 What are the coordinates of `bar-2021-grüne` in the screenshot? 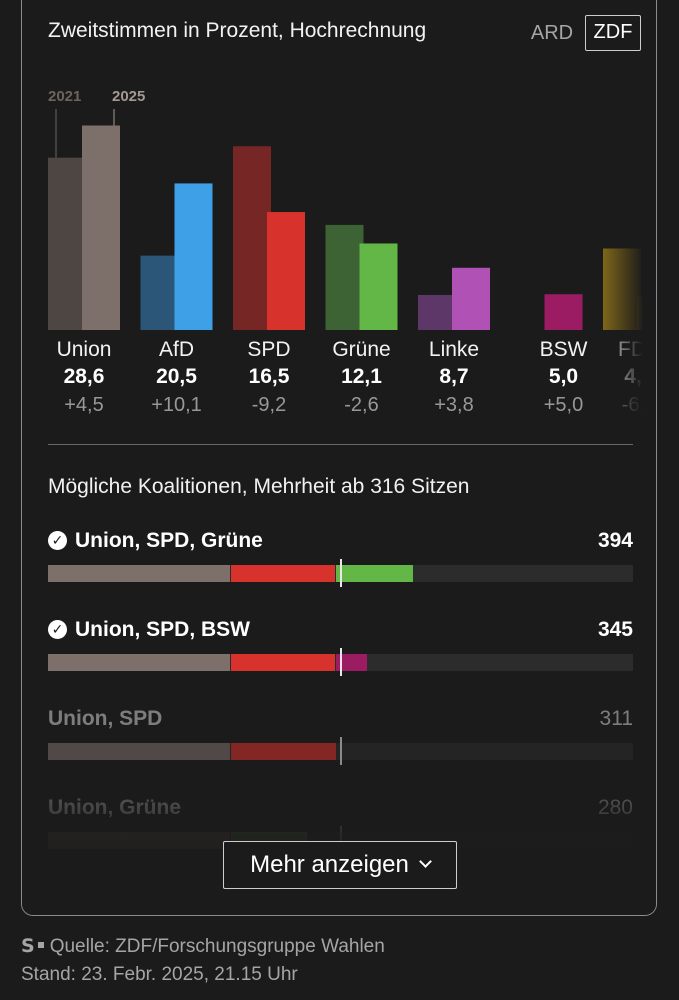 It's located at (344, 277).